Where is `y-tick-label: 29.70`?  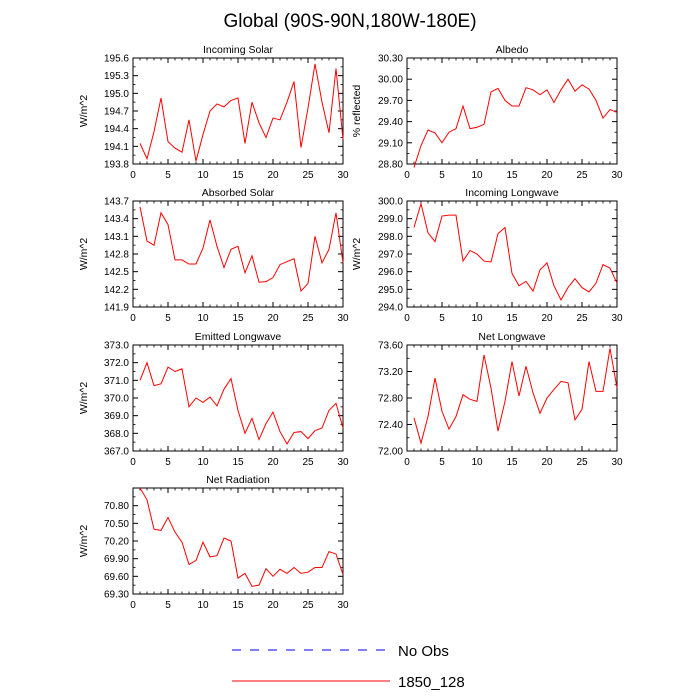 y-tick-label: 29.70 is located at coordinates (390, 101).